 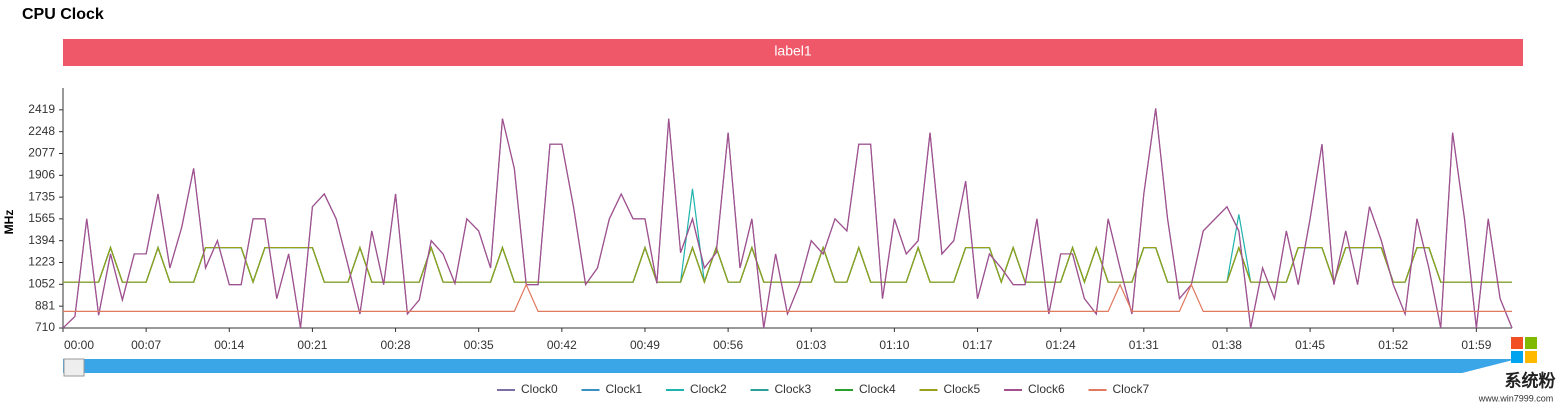 What do you see at coordinates (41, 262) in the screenshot?
I see `y-tick-label: 1223` at bounding box center [41, 262].